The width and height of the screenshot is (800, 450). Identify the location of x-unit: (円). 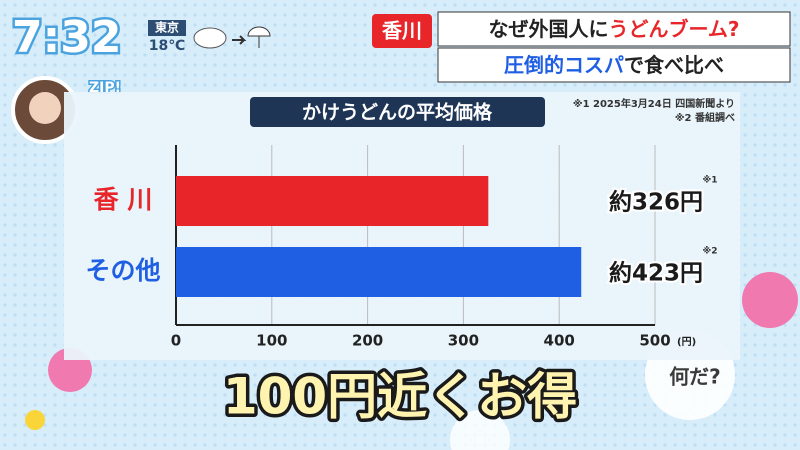
(686, 342).